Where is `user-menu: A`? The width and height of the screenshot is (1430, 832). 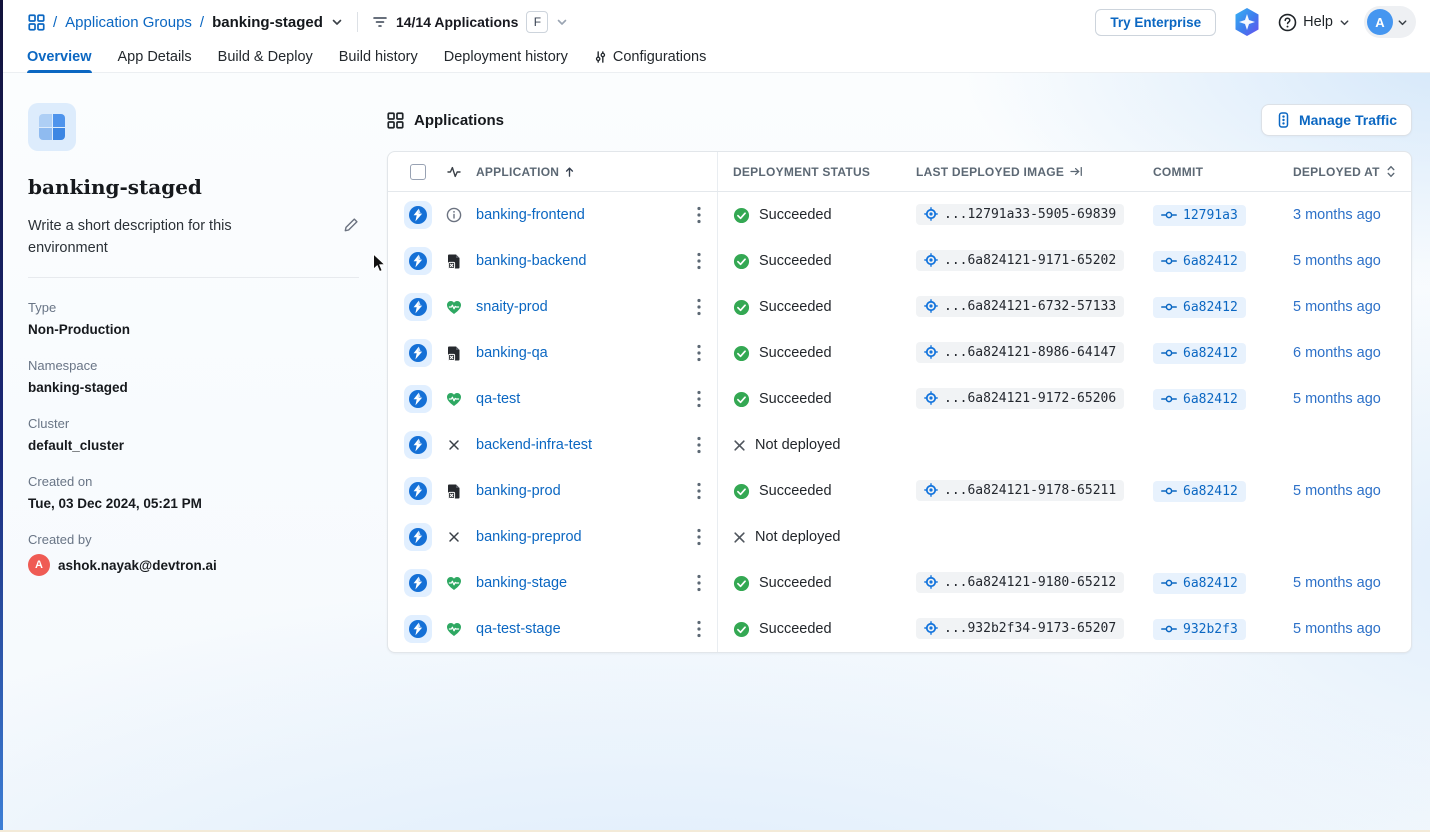 user-menu: A is located at coordinates (1390, 22).